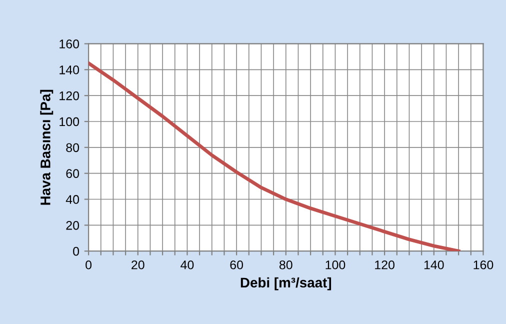  Describe the element at coordinates (70, 95) in the screenshot. I see `y-tick-label: 120` at that location.